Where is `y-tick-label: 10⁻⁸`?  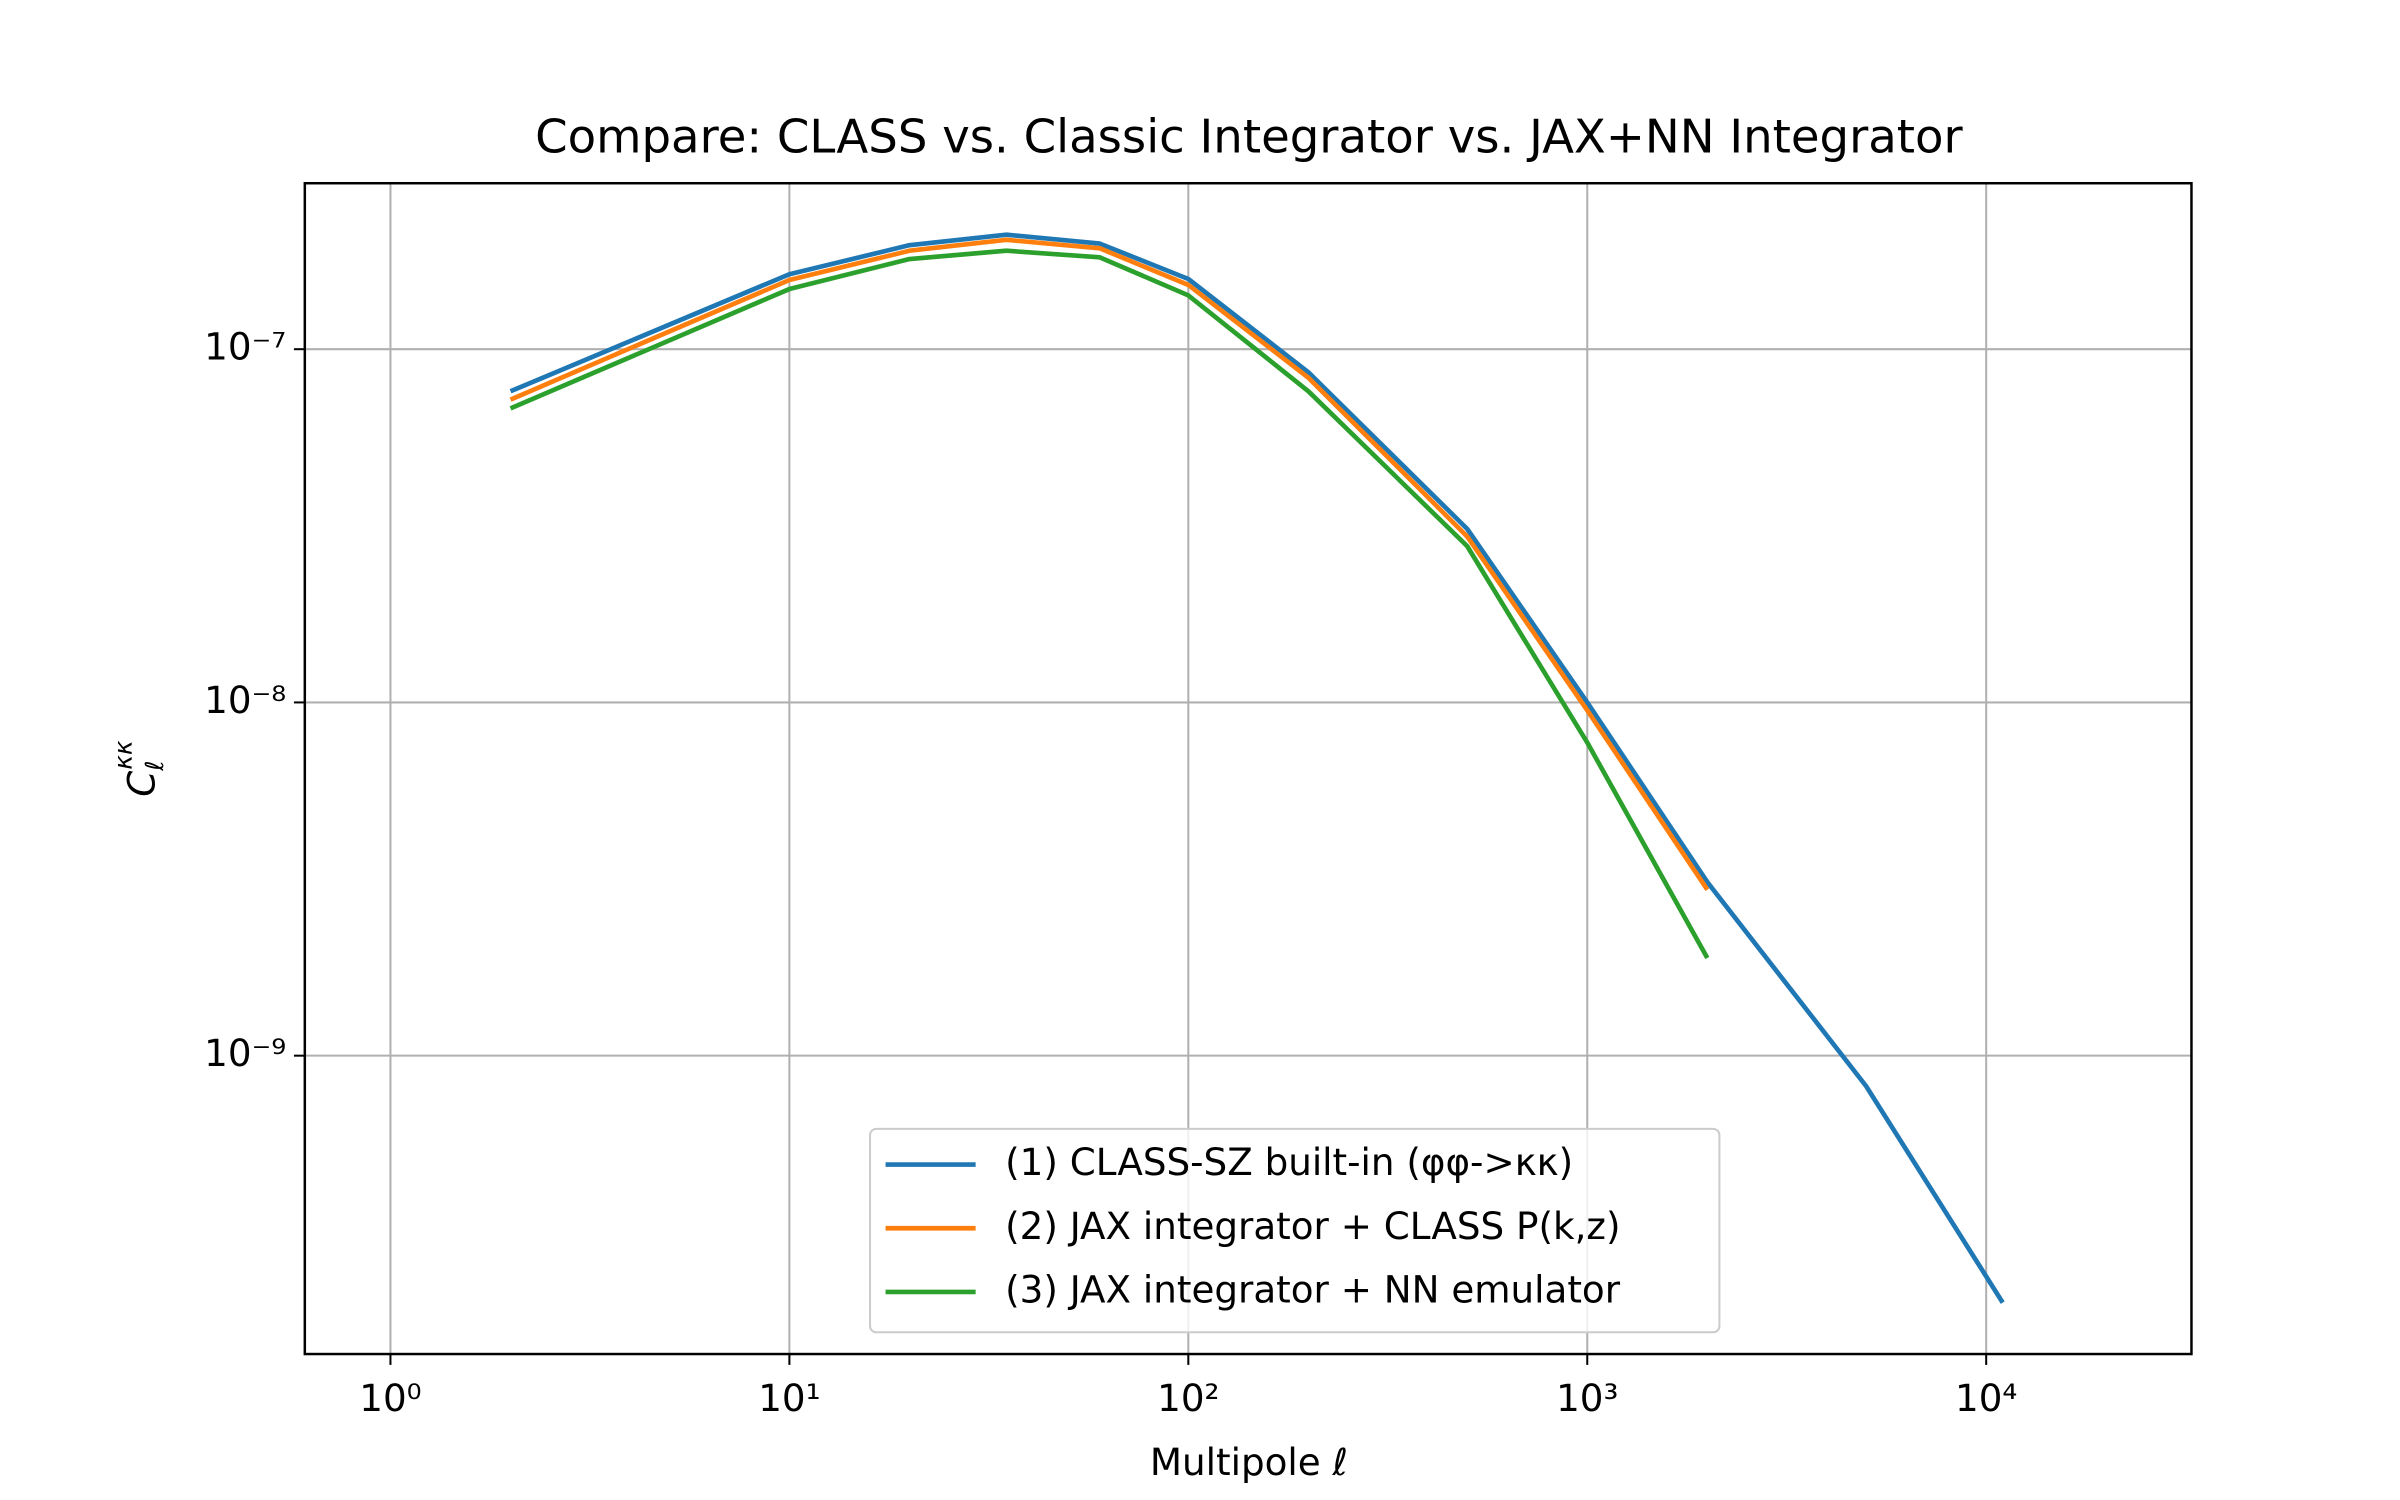
y-tick-label: 10⁻⁸ is located at coordinates (245, 700).